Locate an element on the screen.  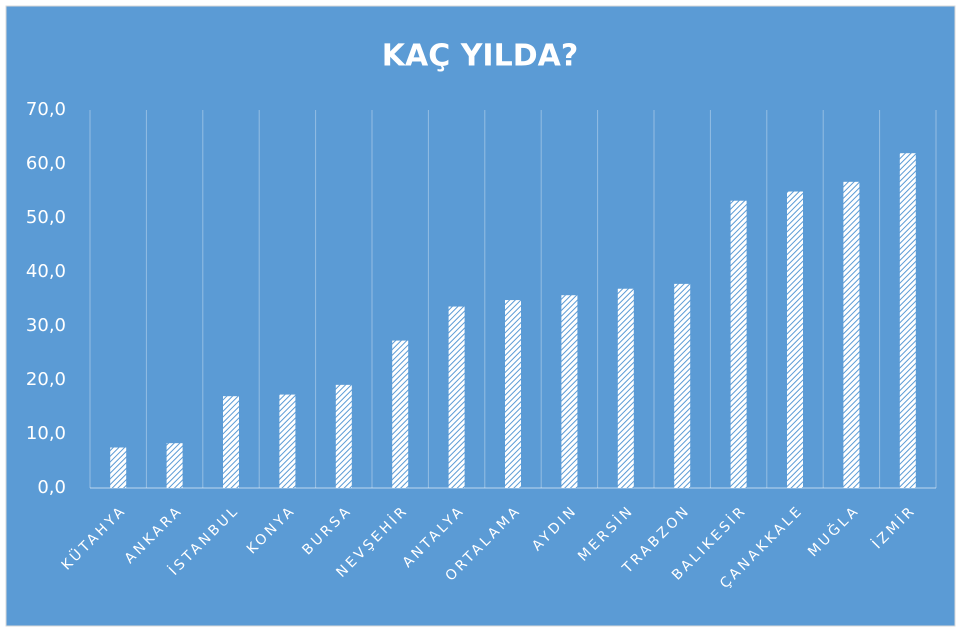
y-tick-label: 10,0 is located at coordinates (46, 433).